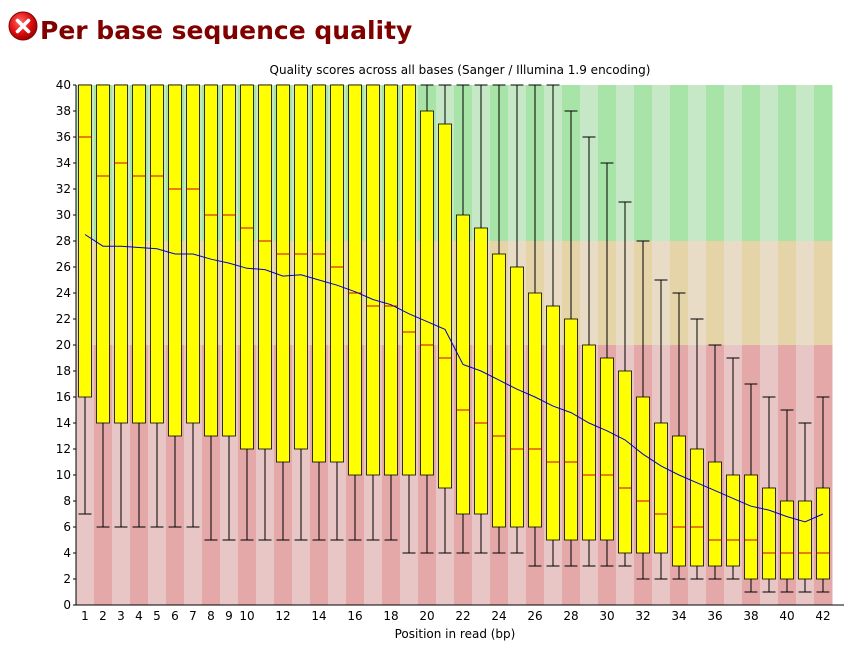  I want to click on y-tick-label: 34, so click(63, 163).